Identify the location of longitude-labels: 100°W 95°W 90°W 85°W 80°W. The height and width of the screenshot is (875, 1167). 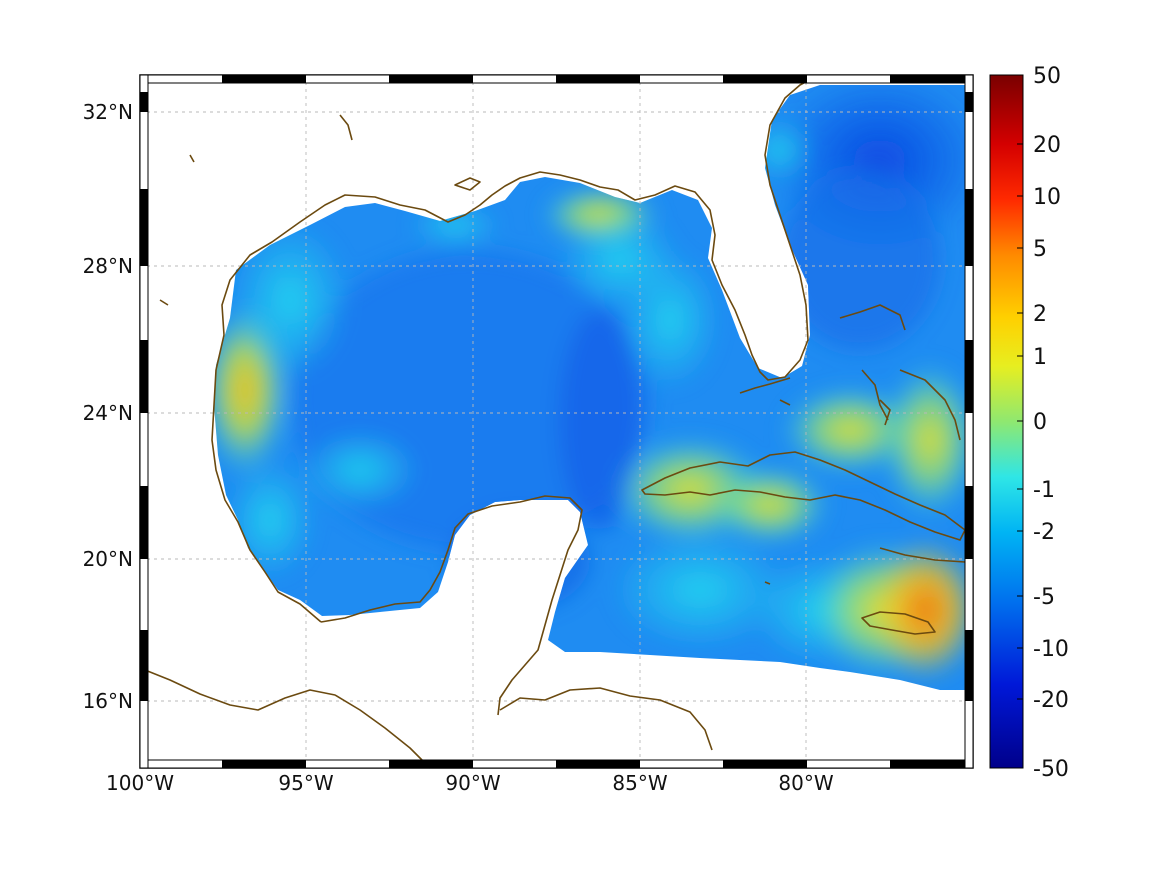
(470, 783).